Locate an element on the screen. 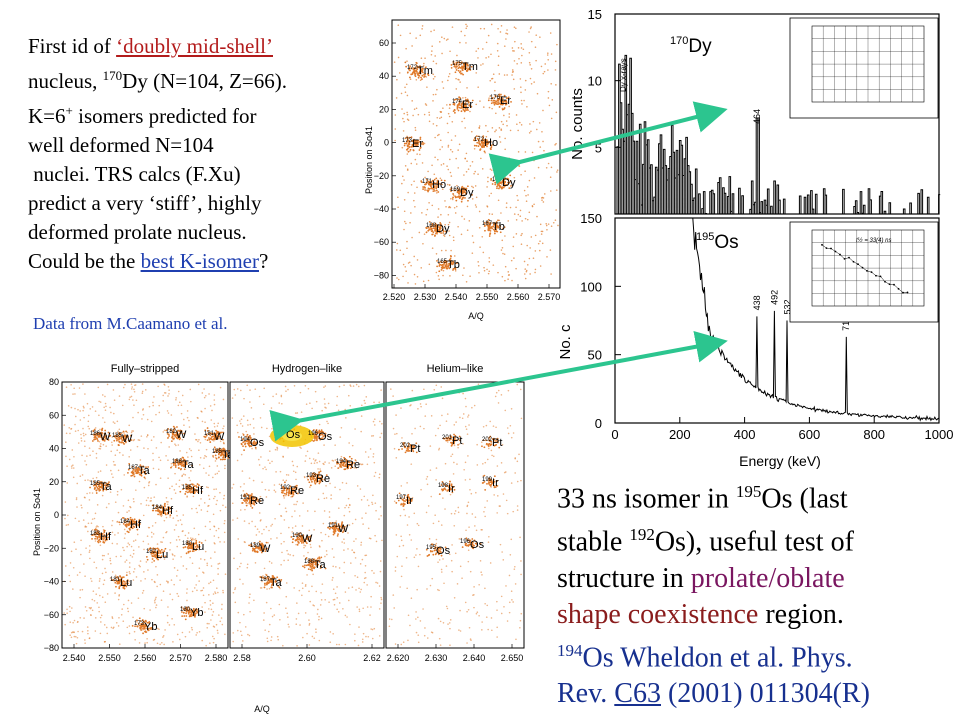 The height and width of the screenshot is (720, 960). top-plot-ytick: −80 is located at coordinates (381, 275).